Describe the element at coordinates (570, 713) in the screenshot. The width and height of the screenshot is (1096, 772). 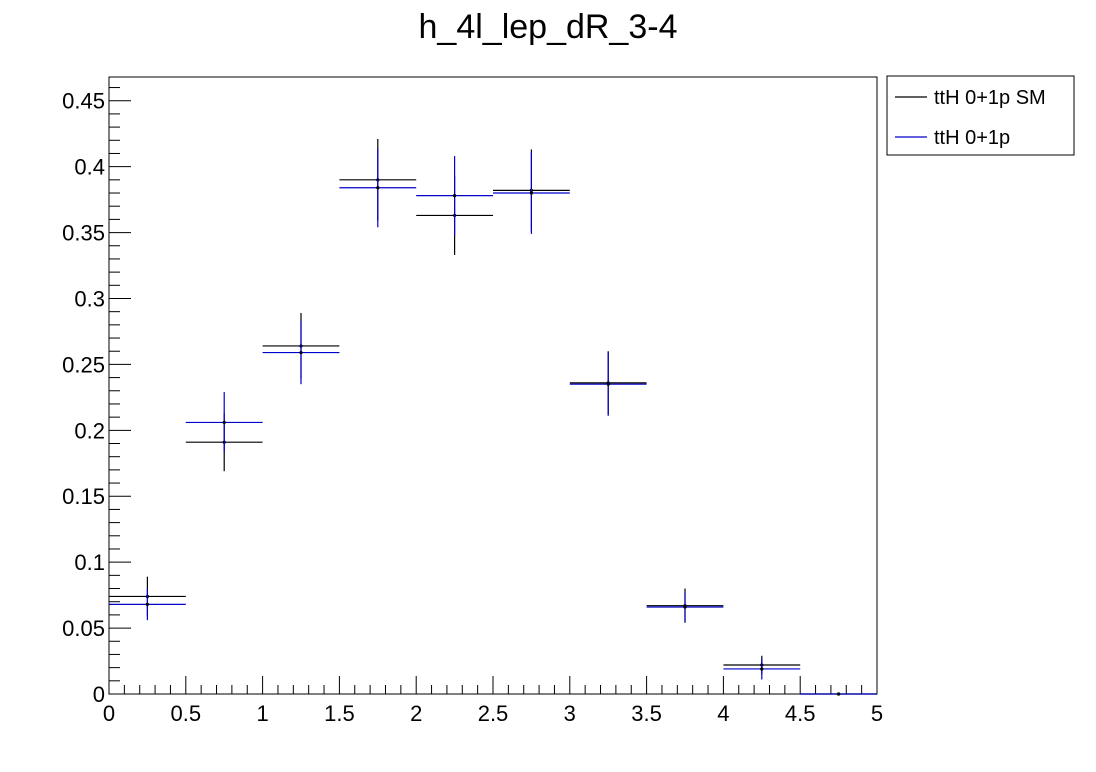
I see `x-tick-label: 3` at that location.